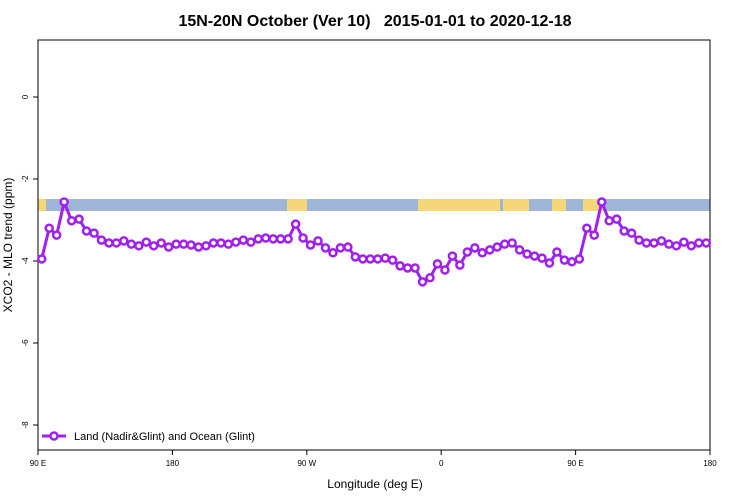 The width and height of the screenshot is (750, 500). I want to click on ocean-band, so click(374, 205).